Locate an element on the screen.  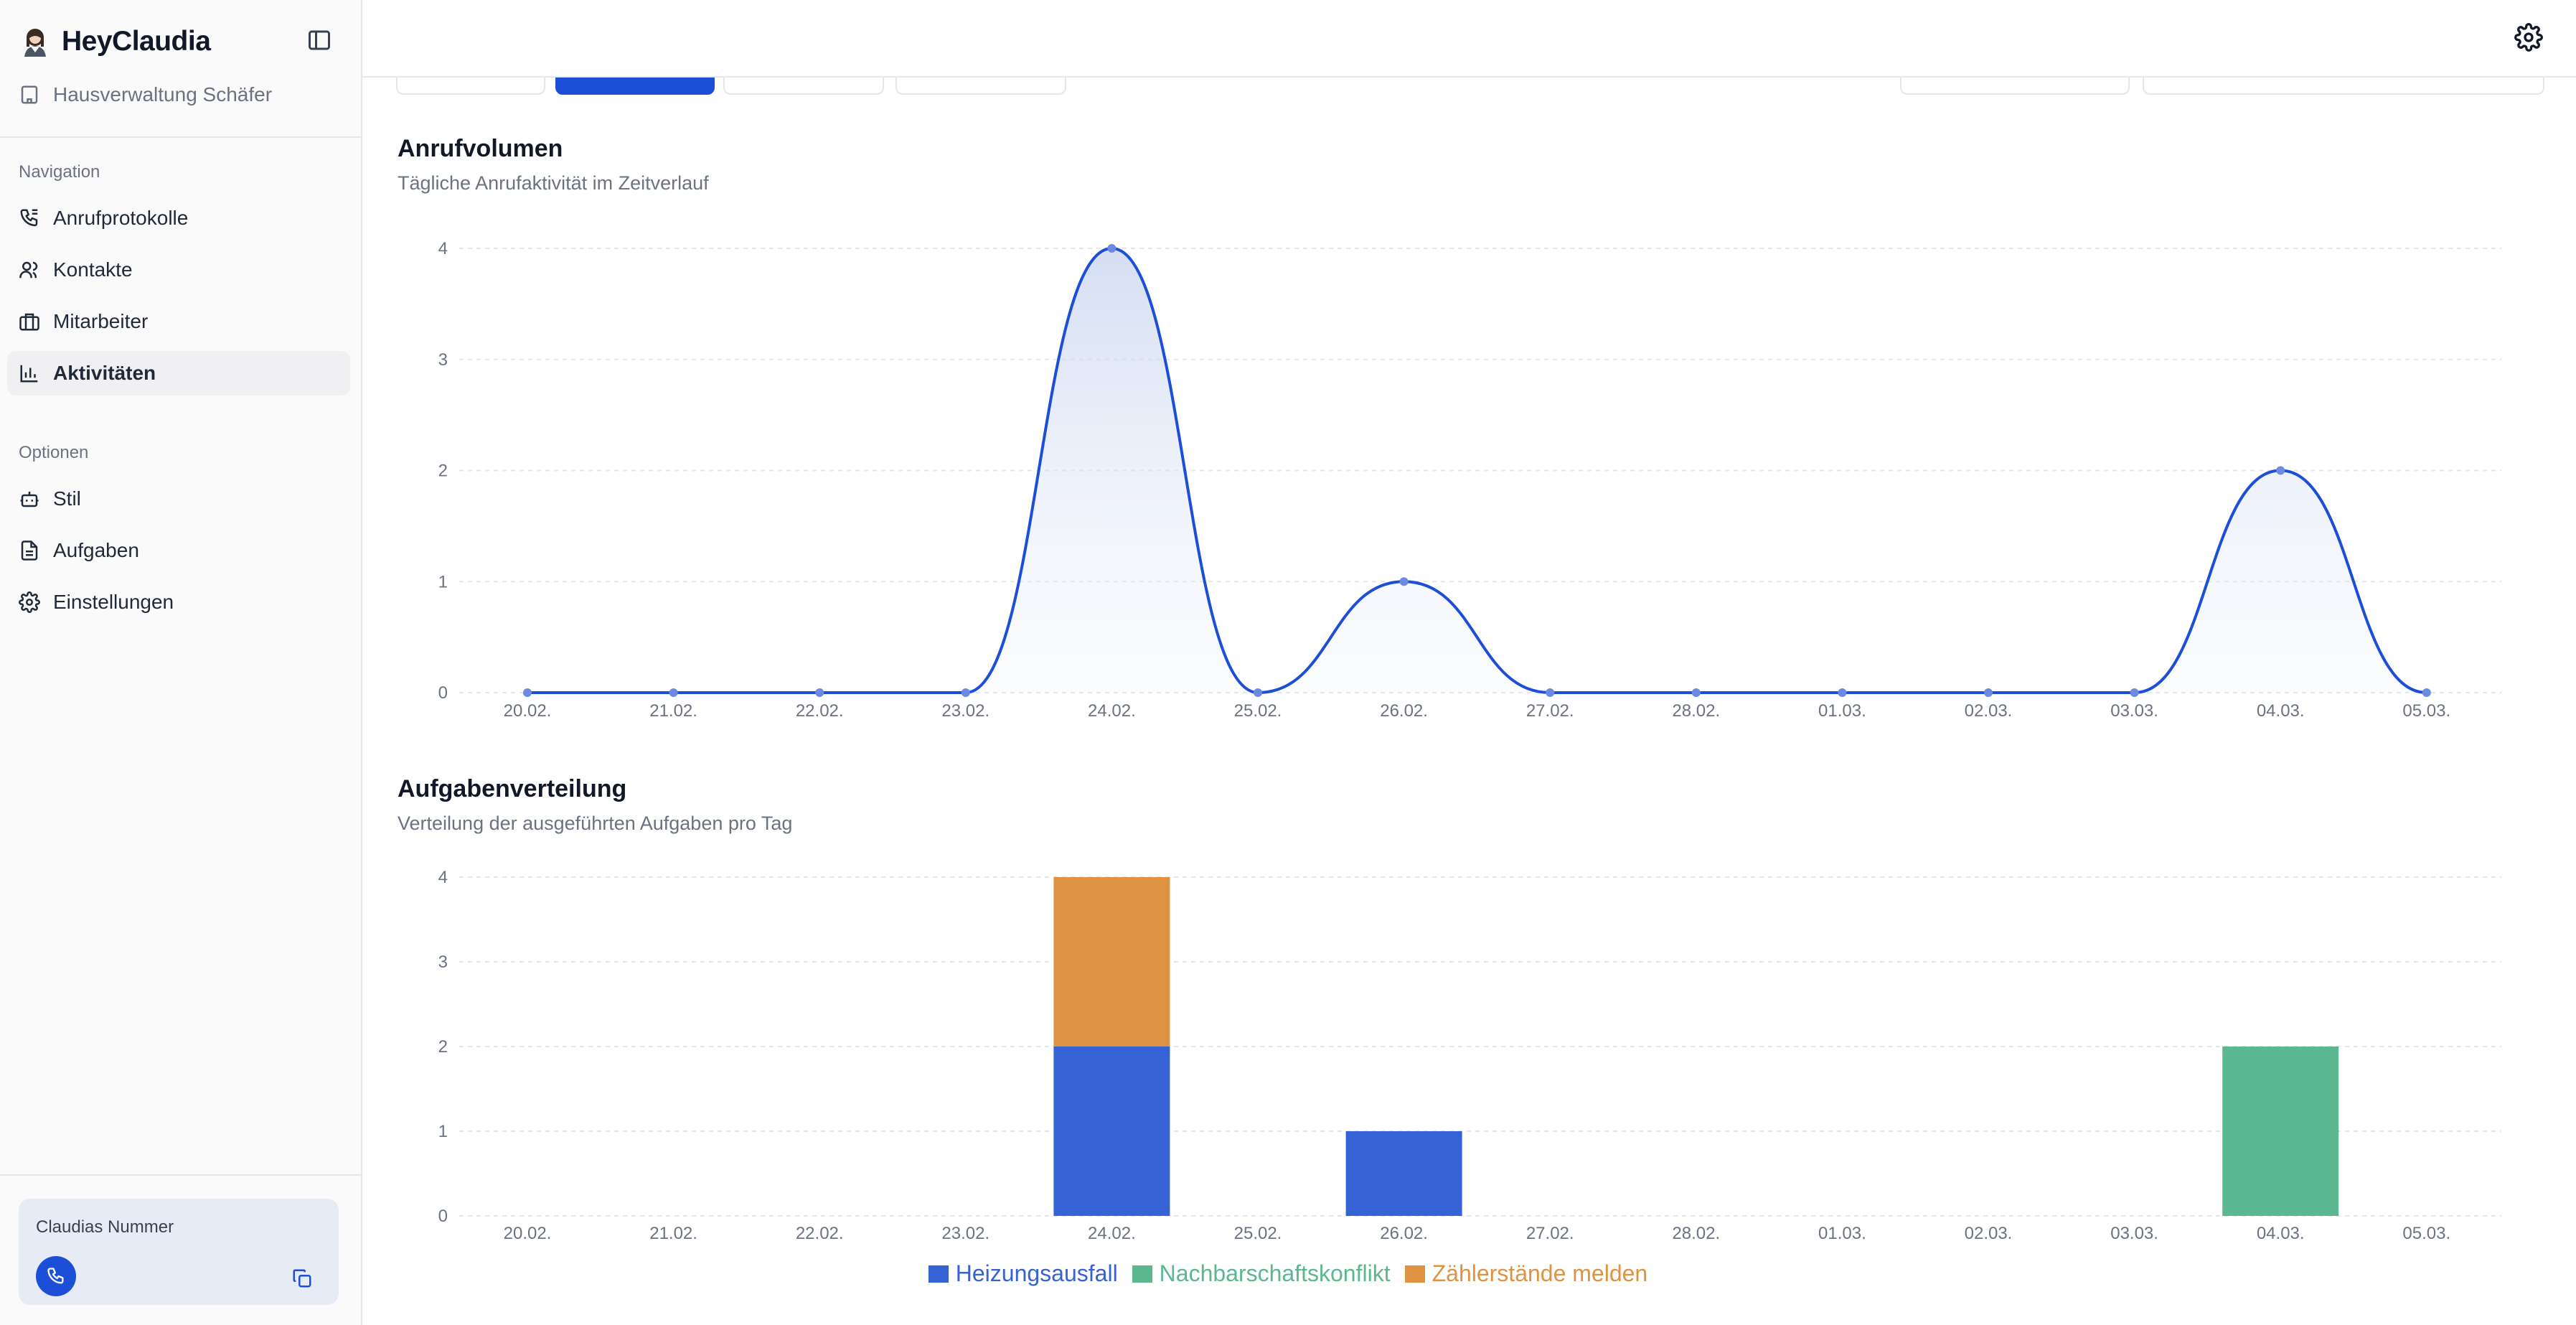
y-tick-label: 2 is located at coordinates (443, 471).